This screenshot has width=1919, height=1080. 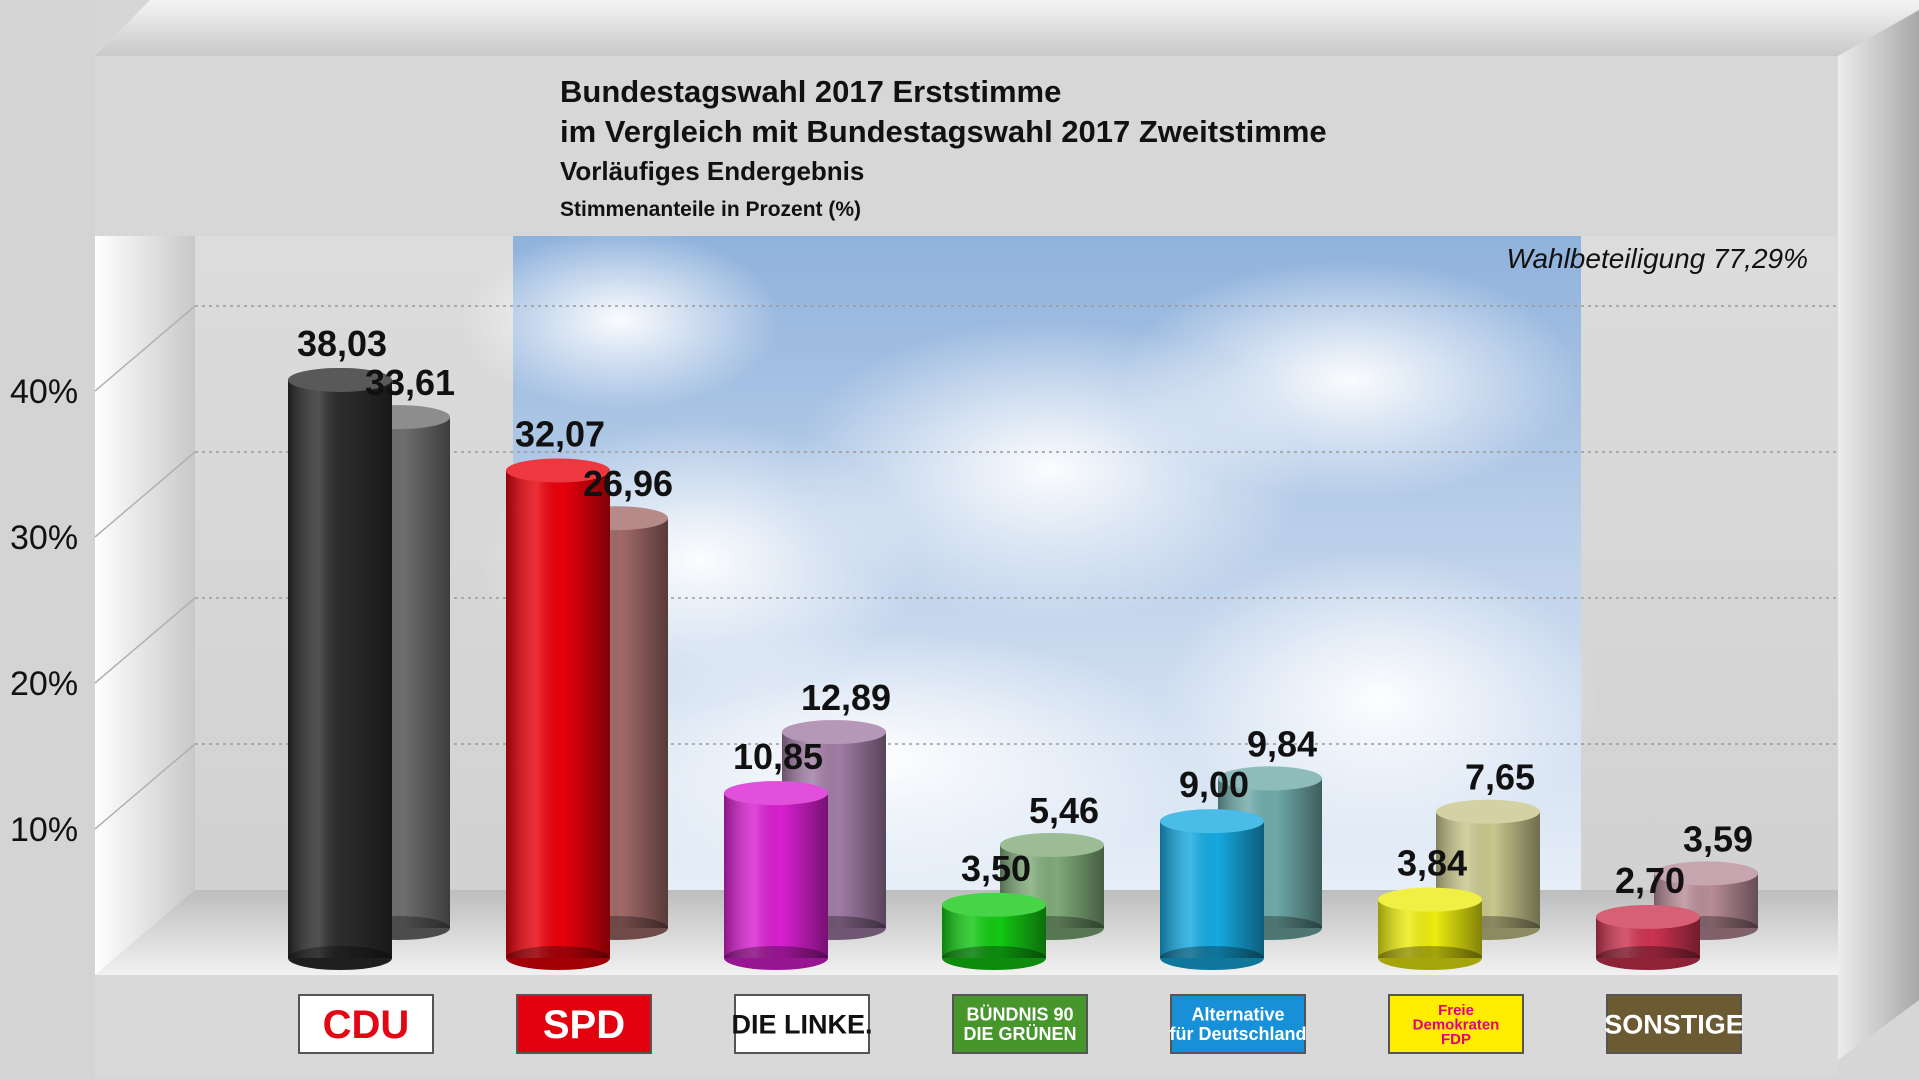 I want to click on party-logo-text: SONSTIGE, so click(x=1674, y=1024).